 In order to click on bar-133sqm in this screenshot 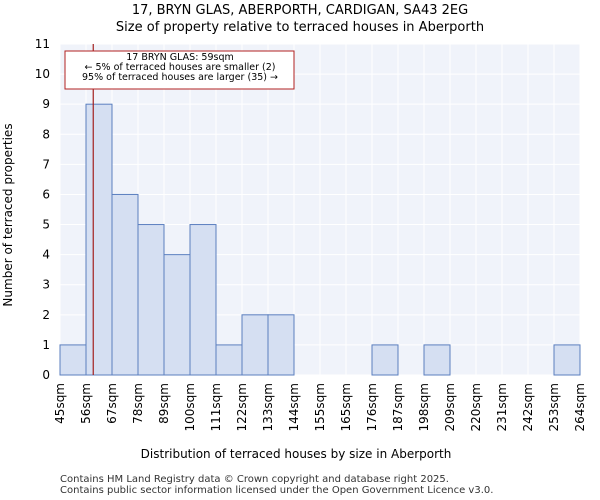, I will do `click(281, 345)`.